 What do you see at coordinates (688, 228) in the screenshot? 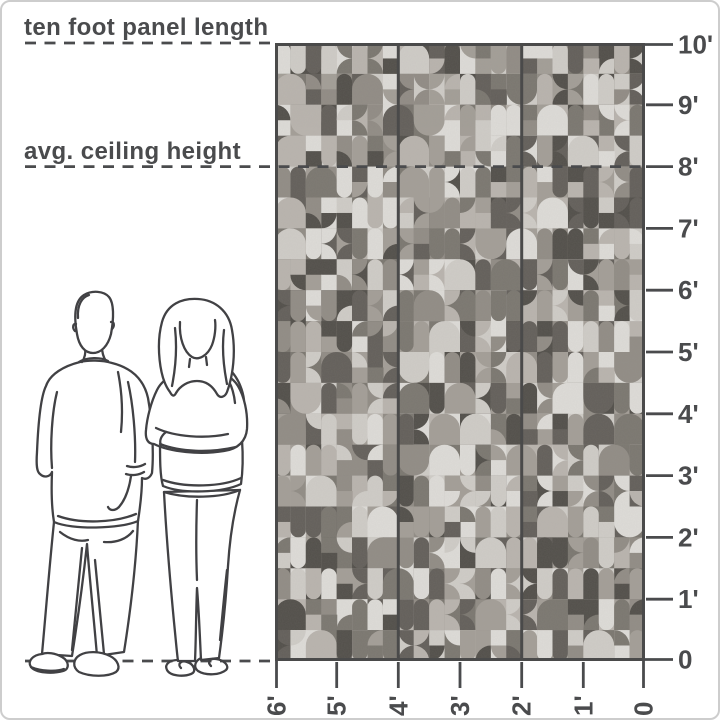
I see `v-scale-label: 7'` at bounding box center [688, 228].